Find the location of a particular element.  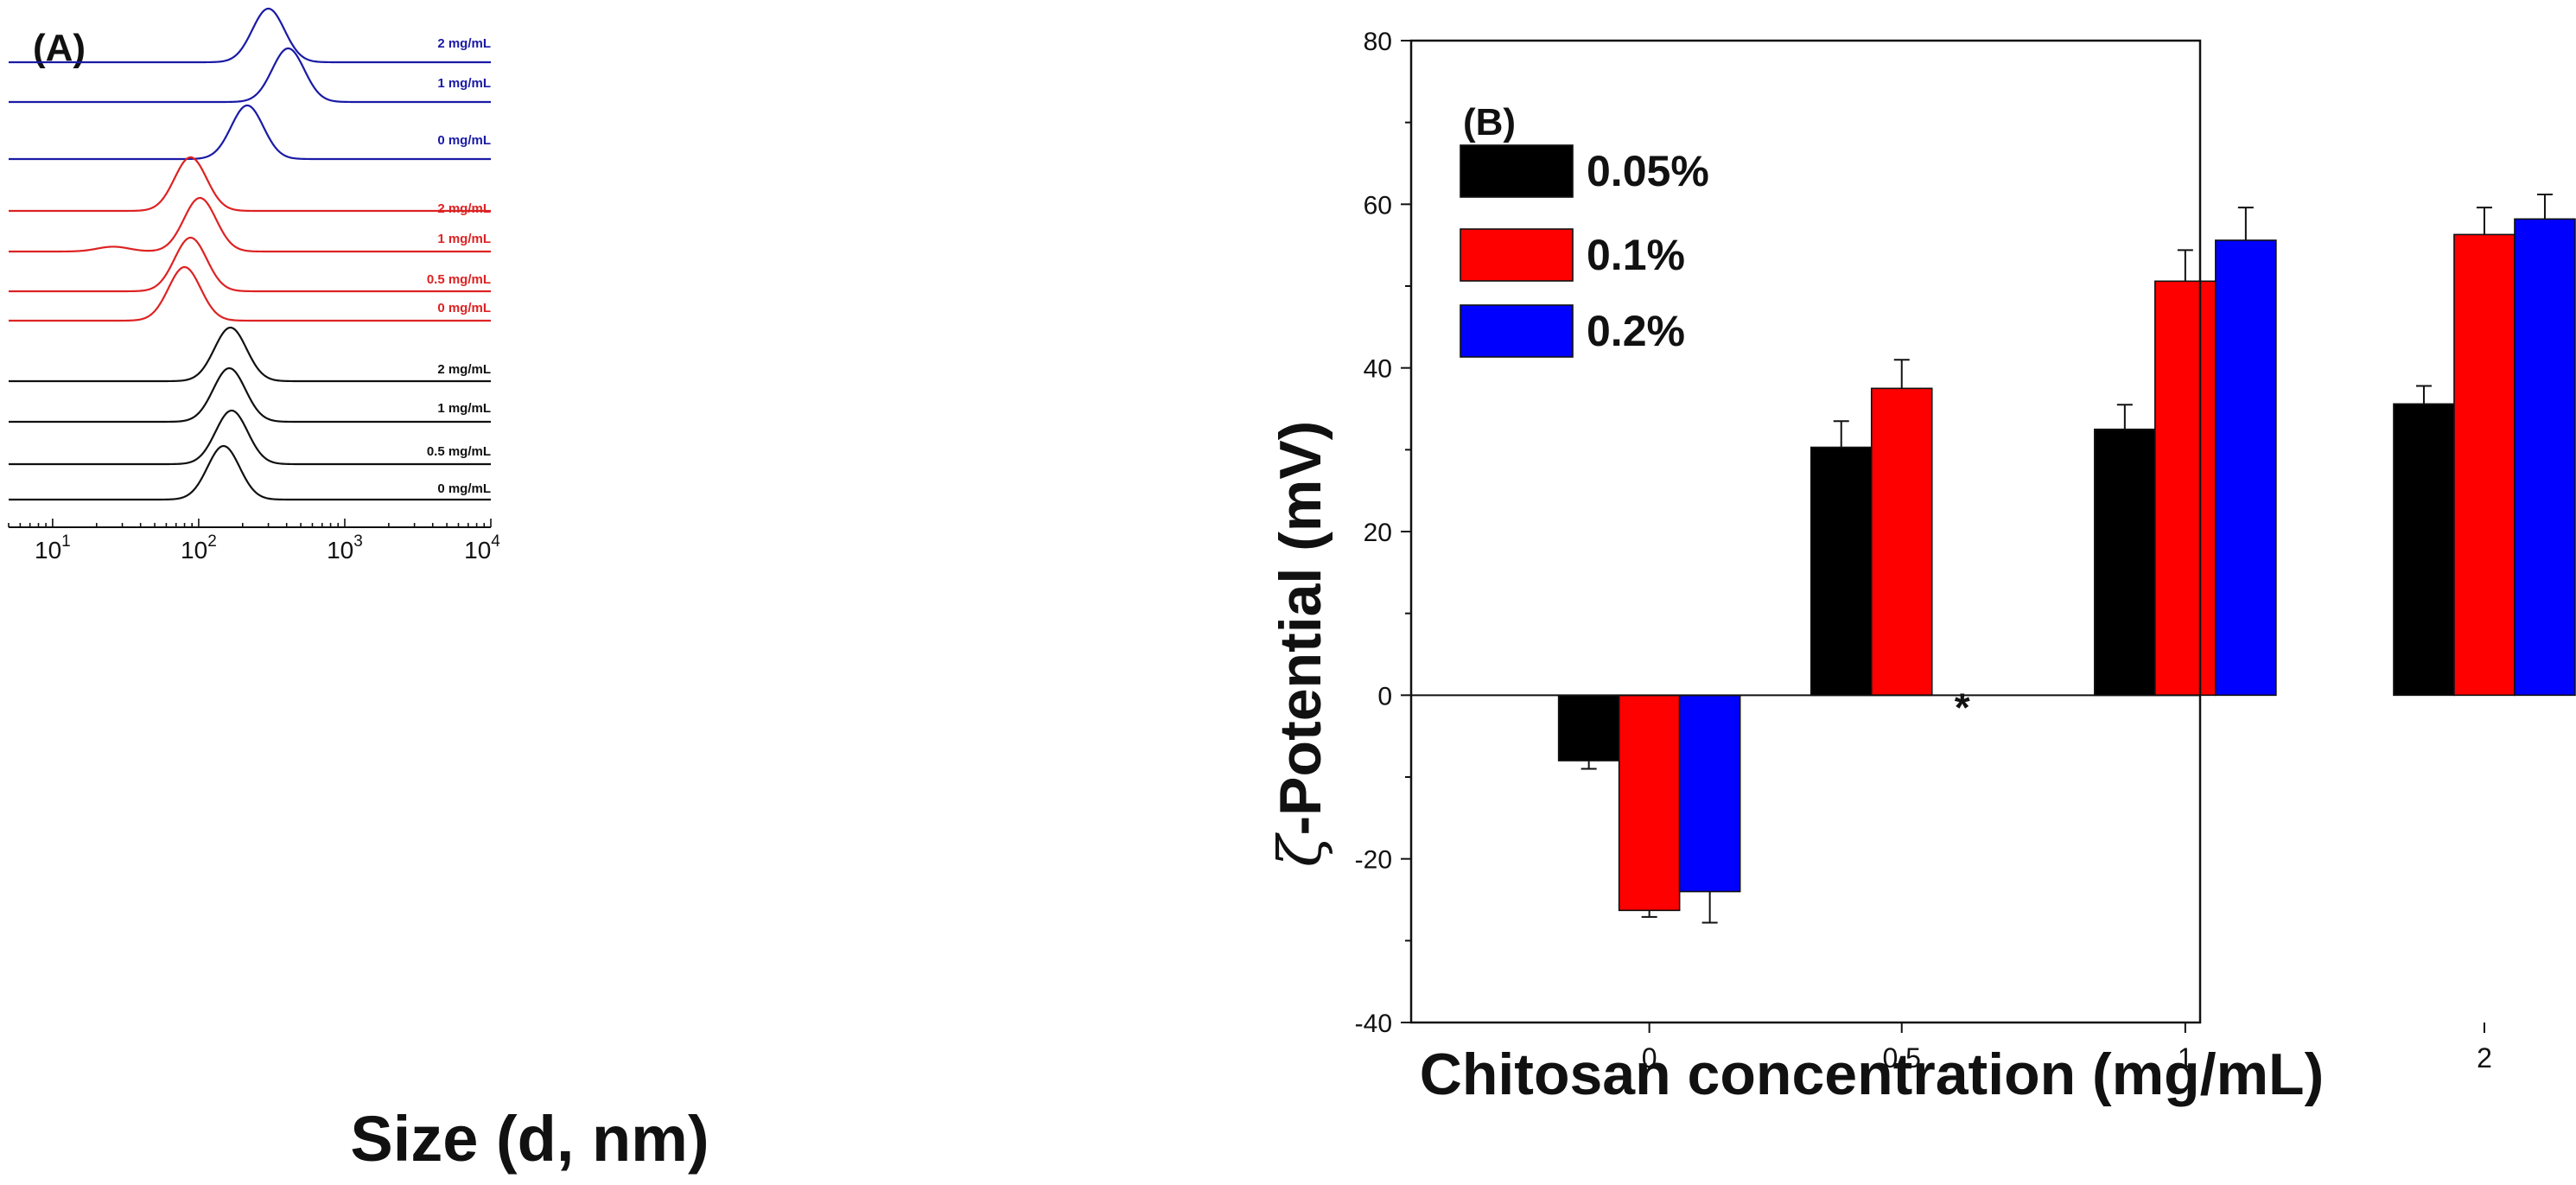

y-tick-label: 40 is located at coordinates (1378, 369).